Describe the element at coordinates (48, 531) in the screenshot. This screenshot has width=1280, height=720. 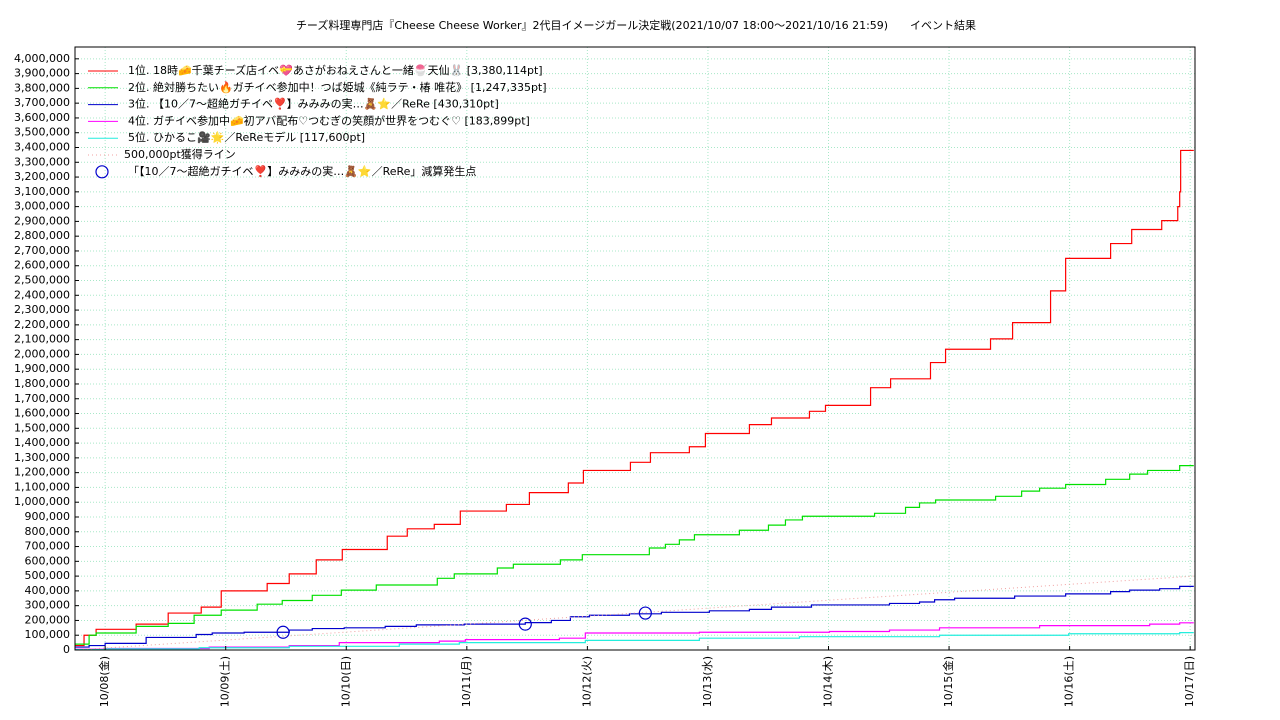
I see `y-tick-label: 800,000` at that location.